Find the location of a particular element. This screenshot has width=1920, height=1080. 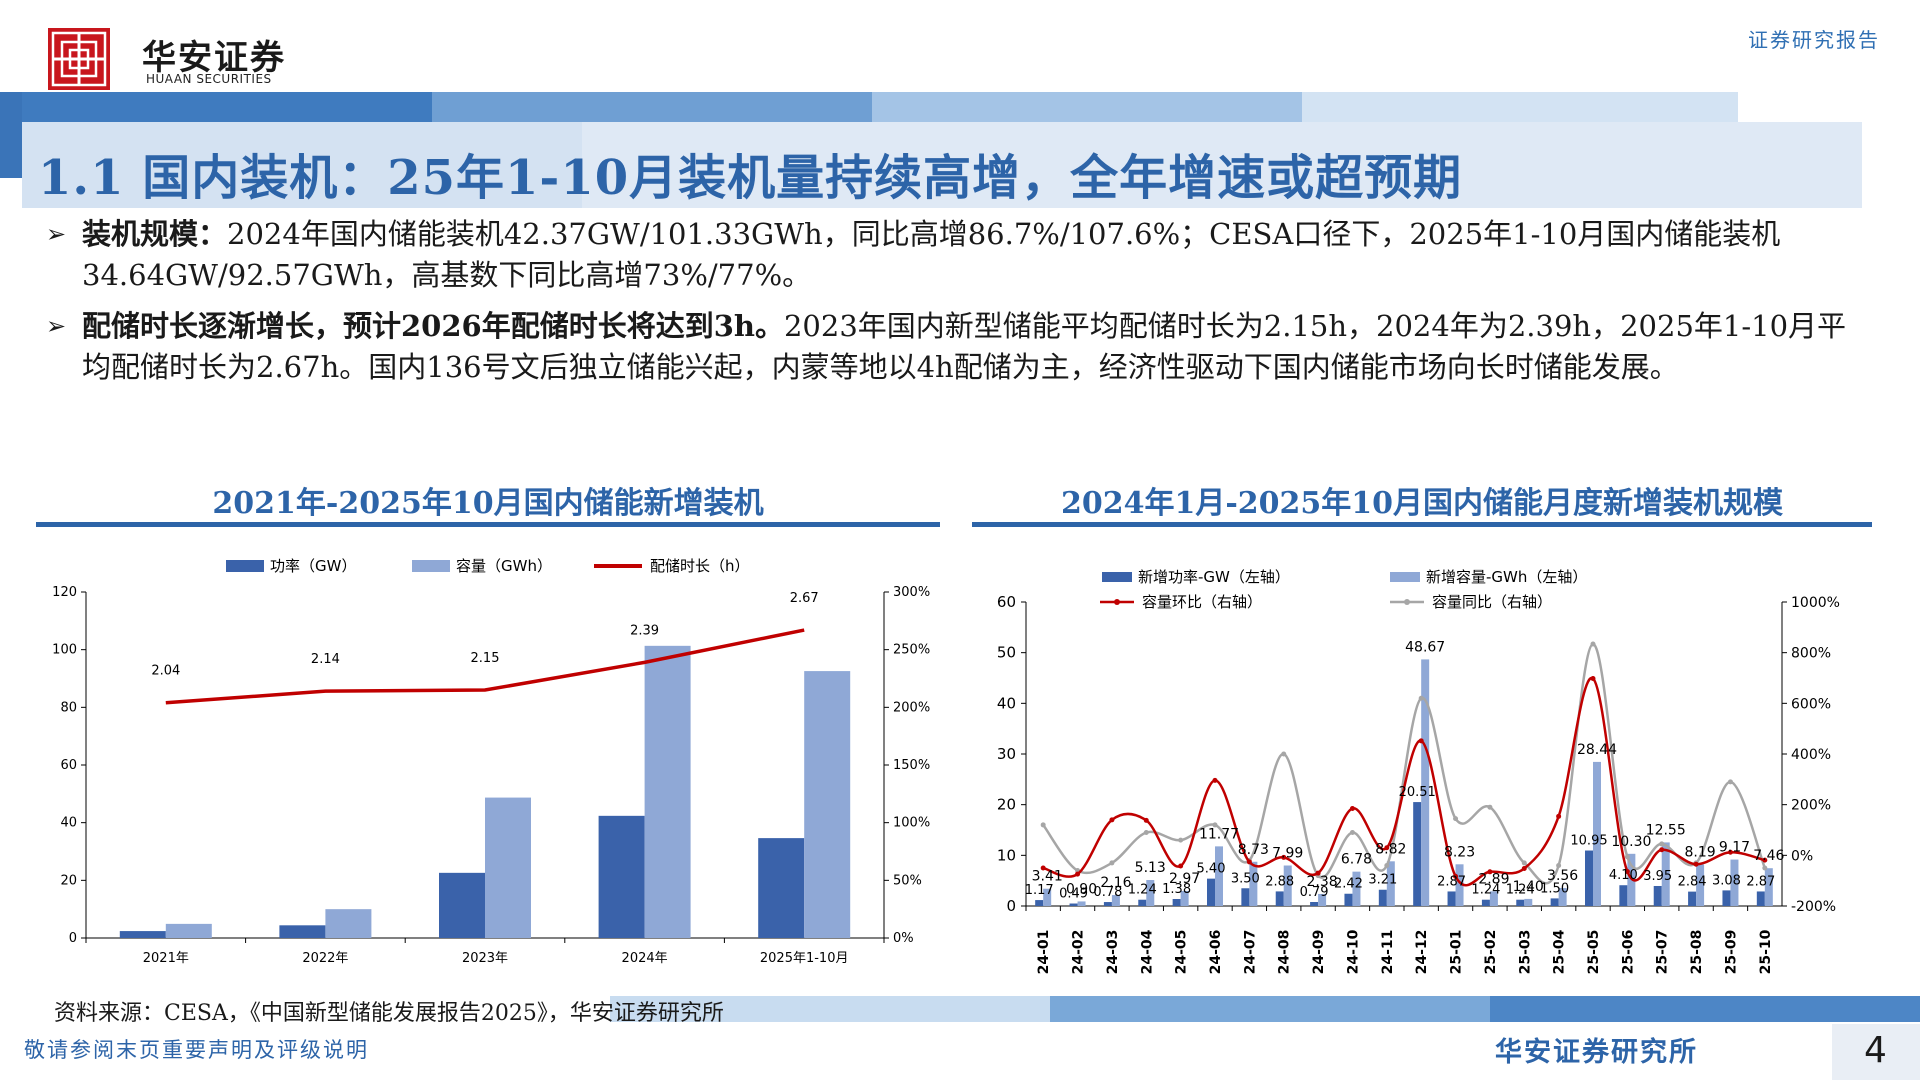

data-label-power: 1.50 is located at coordinates (1554, 888).